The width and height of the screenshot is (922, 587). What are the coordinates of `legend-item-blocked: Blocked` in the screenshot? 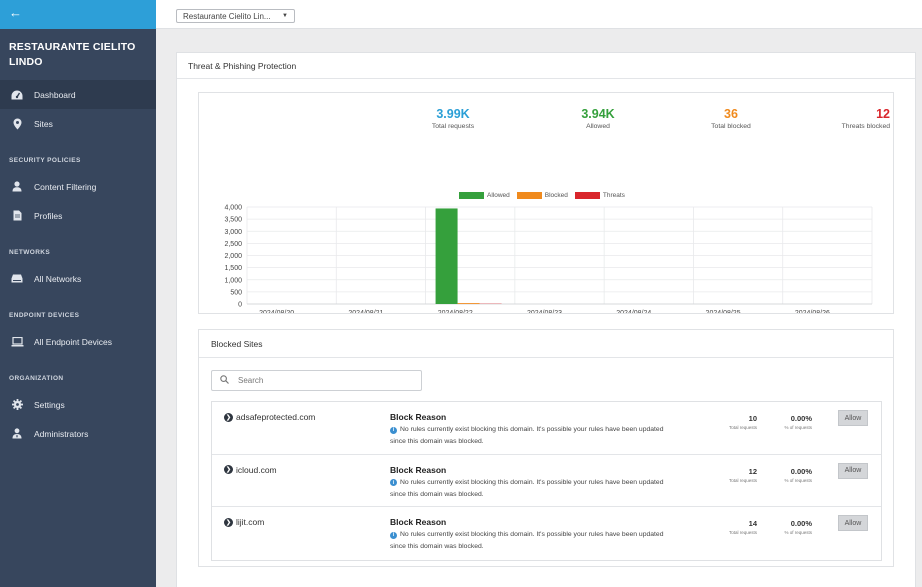 It's located at (542, 196).